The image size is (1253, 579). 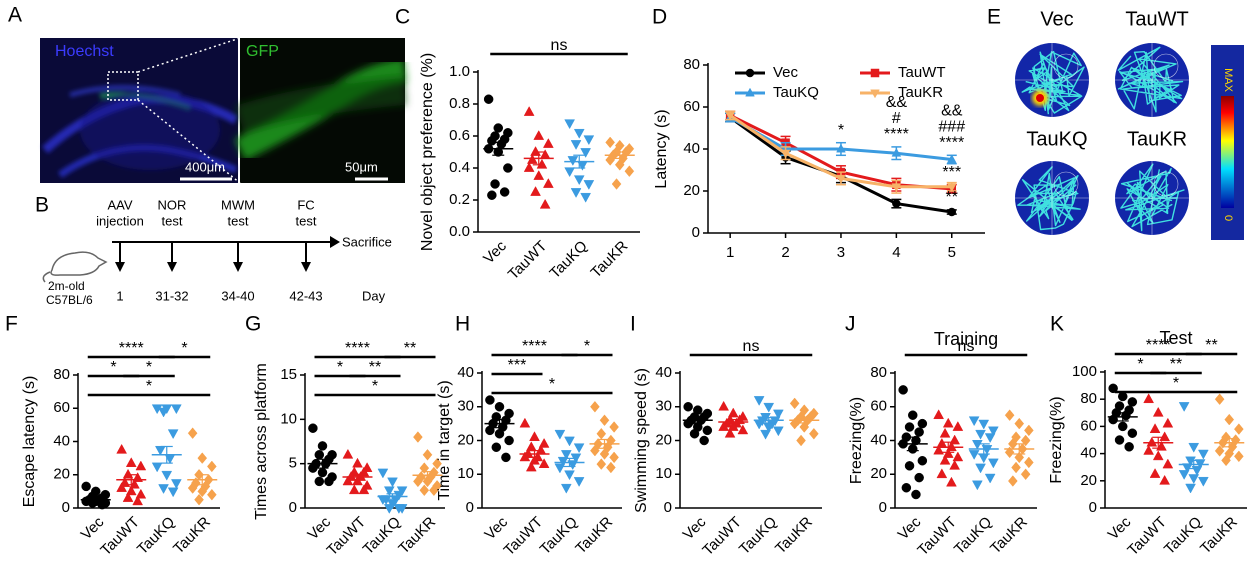 What do you see at coordinates (517, 365) in the screenshot?
I see `significance-label: ***` at bounding box center [517, 365].